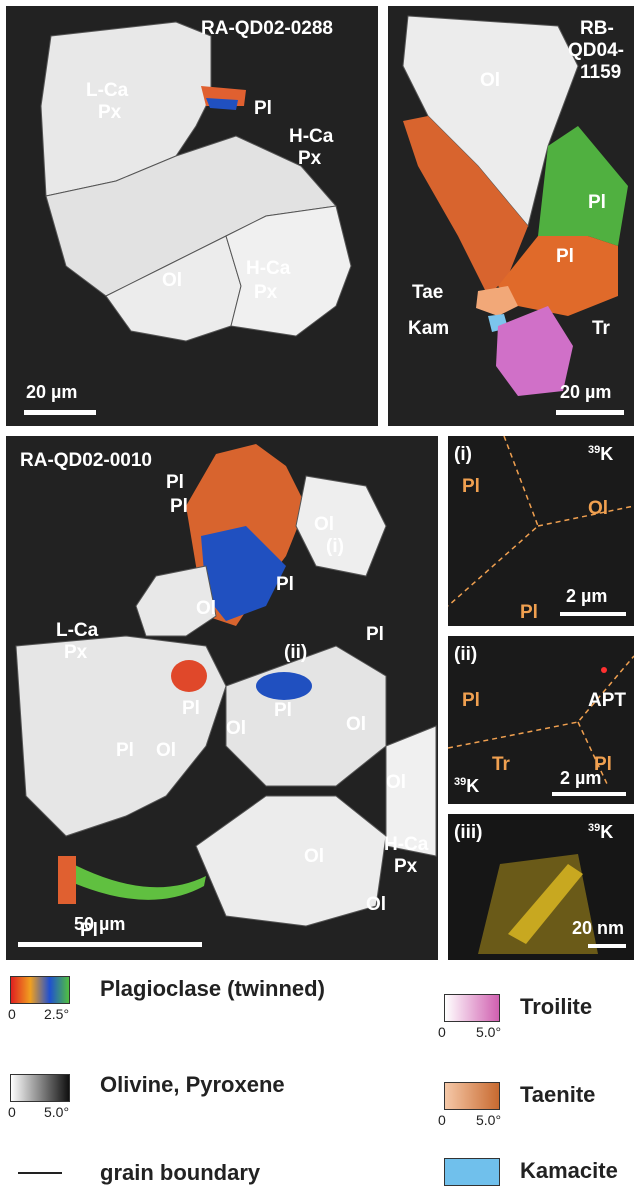 The height and width of the screenshot is (1189, 638). Describe the element at coordinates (176, 601) in the screenshot. I see `grain-ol-left` at that location.